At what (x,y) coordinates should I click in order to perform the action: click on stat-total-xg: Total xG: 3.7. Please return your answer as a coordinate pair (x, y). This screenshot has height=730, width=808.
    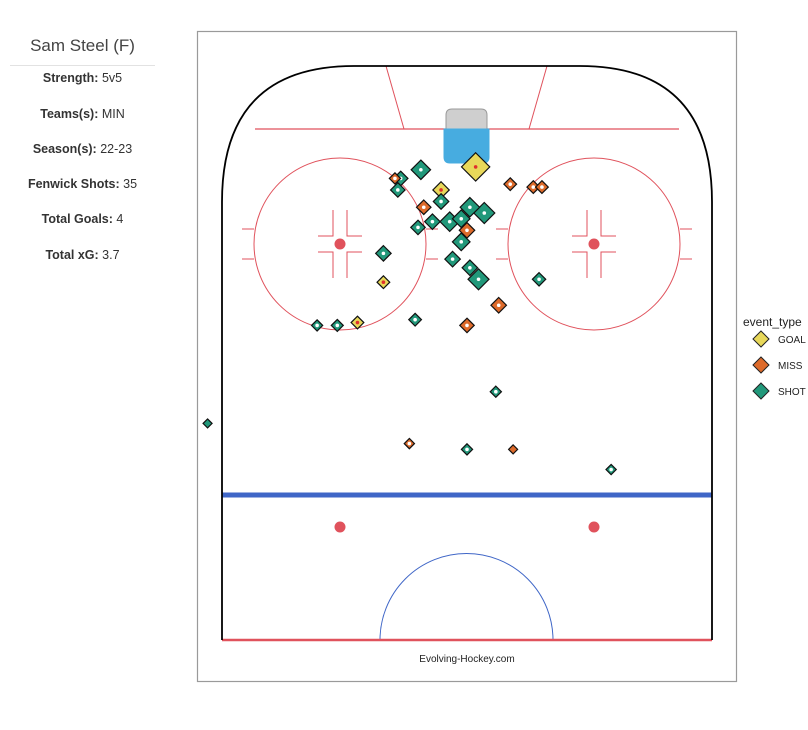
    Looking at the image, I should click on (82, 255).